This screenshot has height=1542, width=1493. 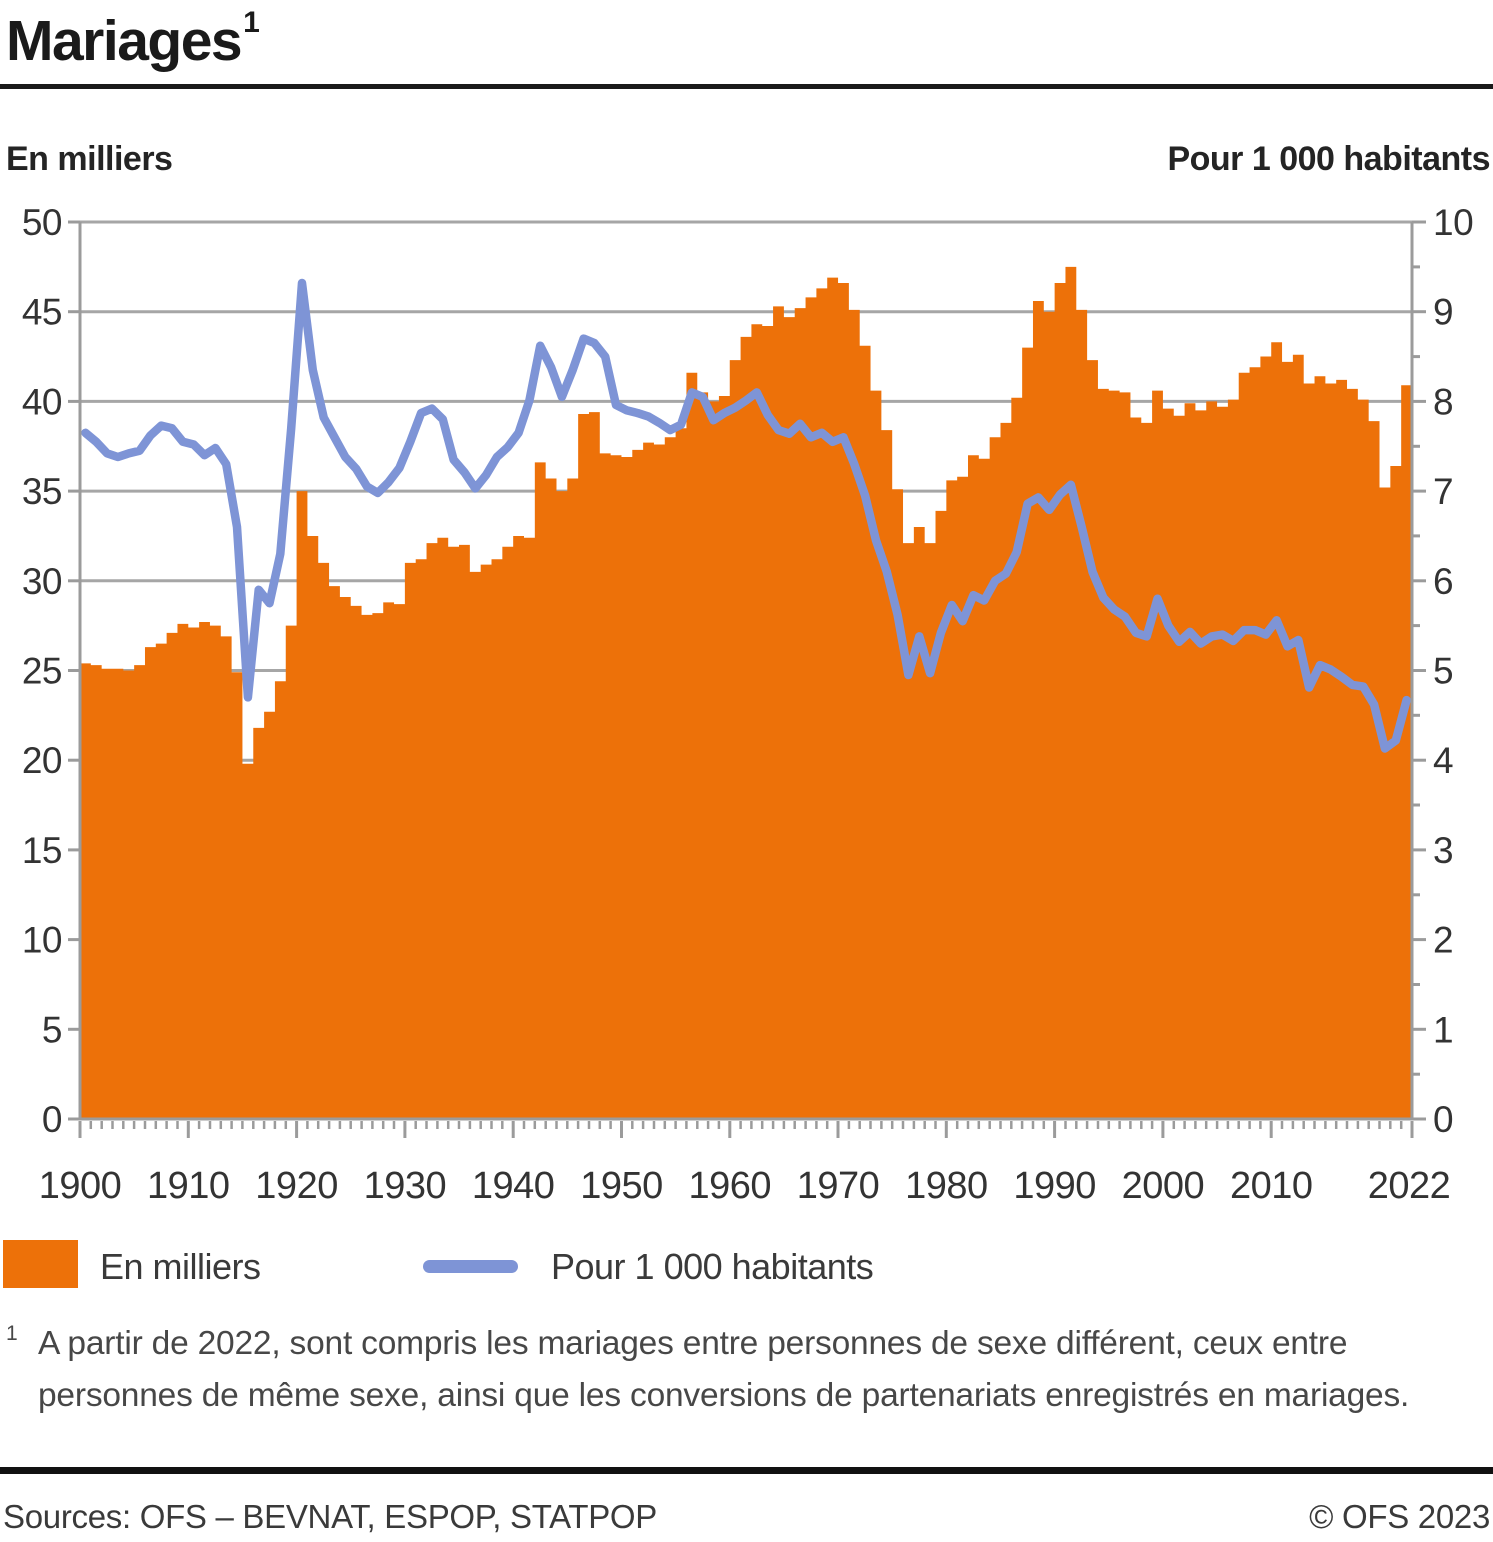 I want to click on y-right-tick-label: 7, so click(x=1443, y=491).